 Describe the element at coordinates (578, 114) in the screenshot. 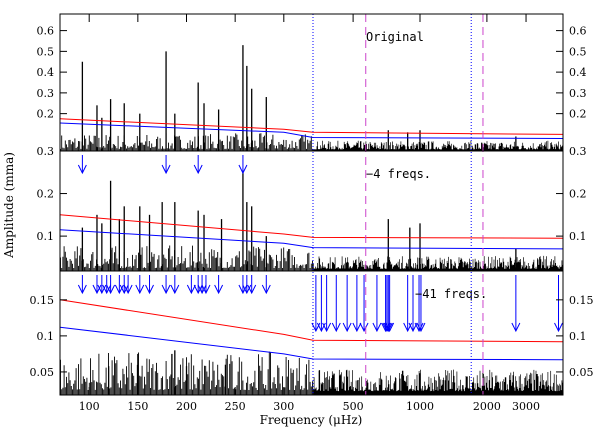

I see `ytick-label-right-1-1: 0.2` at that location.